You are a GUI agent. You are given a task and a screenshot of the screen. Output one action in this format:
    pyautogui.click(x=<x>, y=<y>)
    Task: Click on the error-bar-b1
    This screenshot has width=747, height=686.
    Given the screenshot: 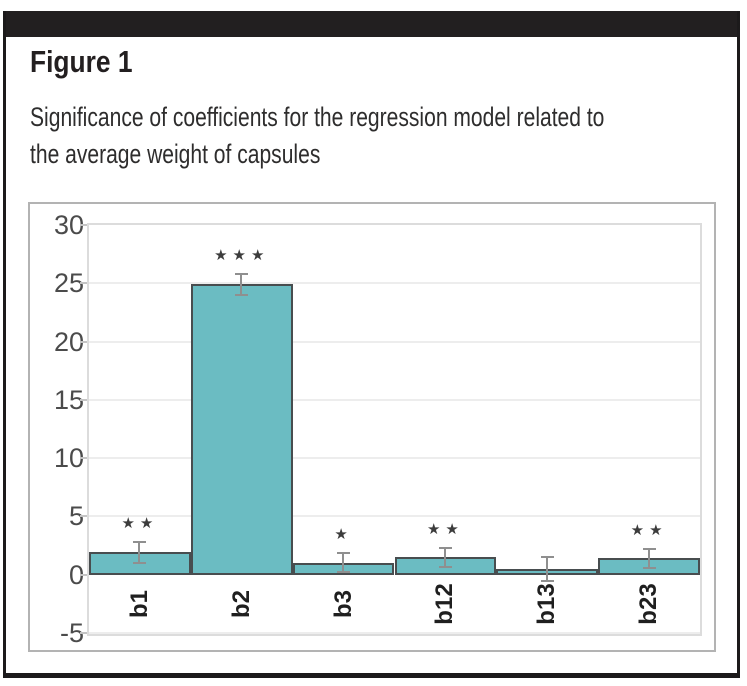 What is the action you would take?
    pyautogui.click(x=140, y=552)
    